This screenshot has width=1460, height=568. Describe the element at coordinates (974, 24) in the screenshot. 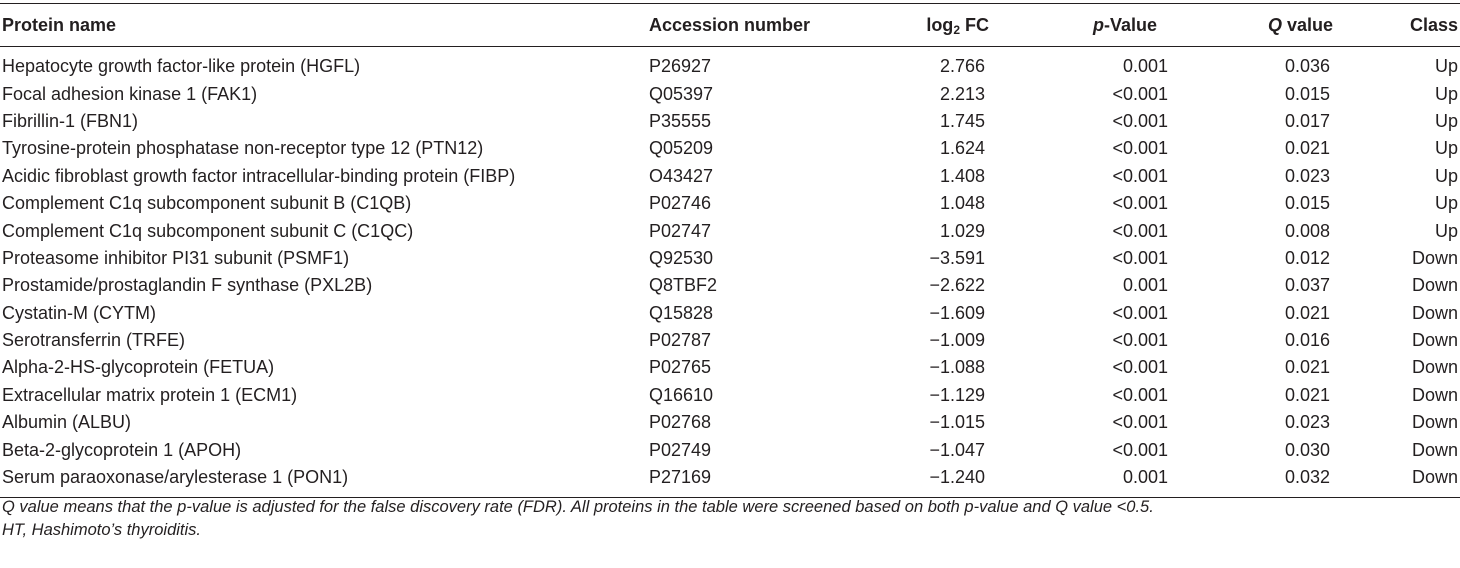

I see `header-log2fc-suffix: FC` at that location.